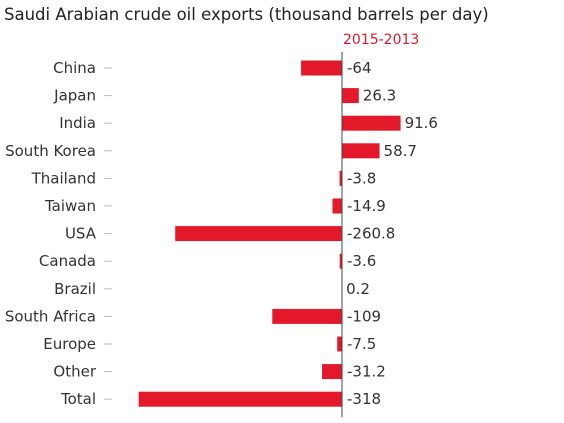  What do you see at coordinates (63, 178) in the screenshot?
I see `category-label: Thailand` at bounding box center [63, 178].